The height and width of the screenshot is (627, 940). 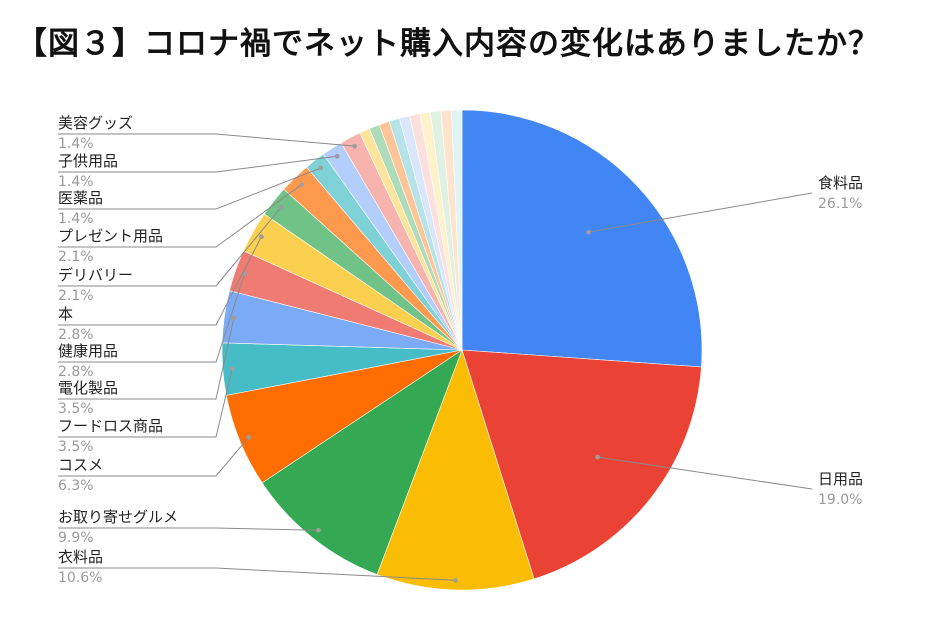 What do you see at coordinates (80, 578) in the screenshot?
I see `slice-value-2: 10.6%` at bounding box center [80, 578].